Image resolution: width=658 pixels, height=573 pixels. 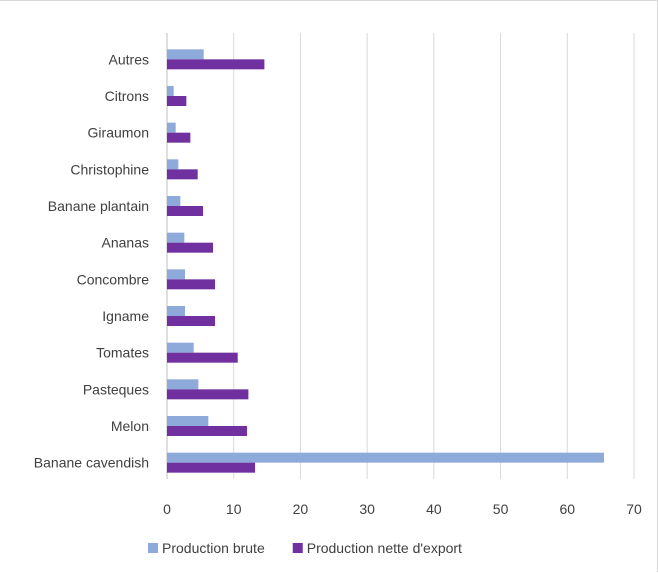 I want to click on x-tick-label: 70, so click(x=634, y=509).